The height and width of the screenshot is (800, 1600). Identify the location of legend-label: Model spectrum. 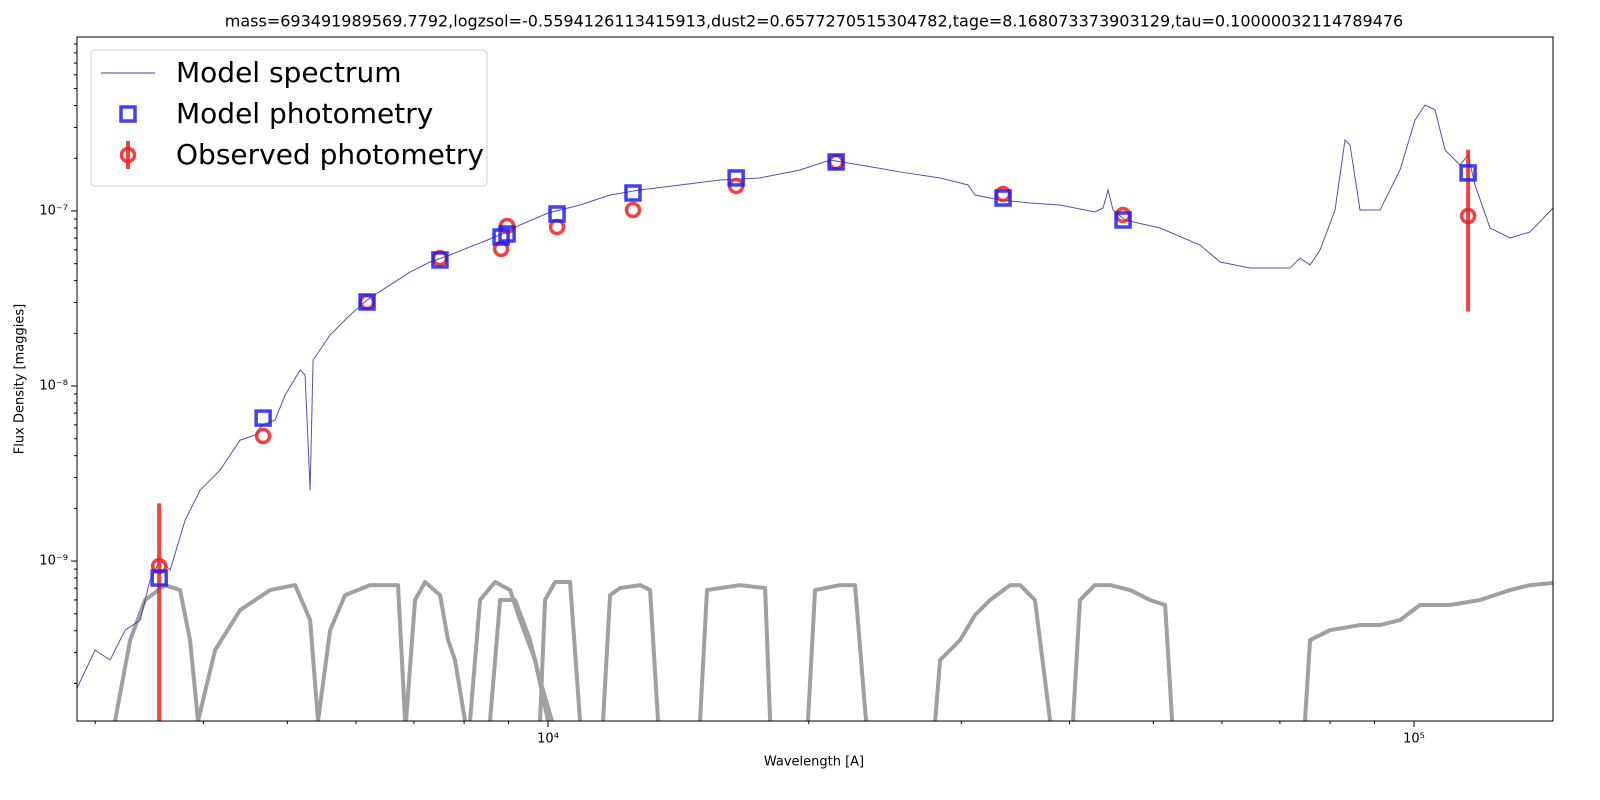
(288, 72).